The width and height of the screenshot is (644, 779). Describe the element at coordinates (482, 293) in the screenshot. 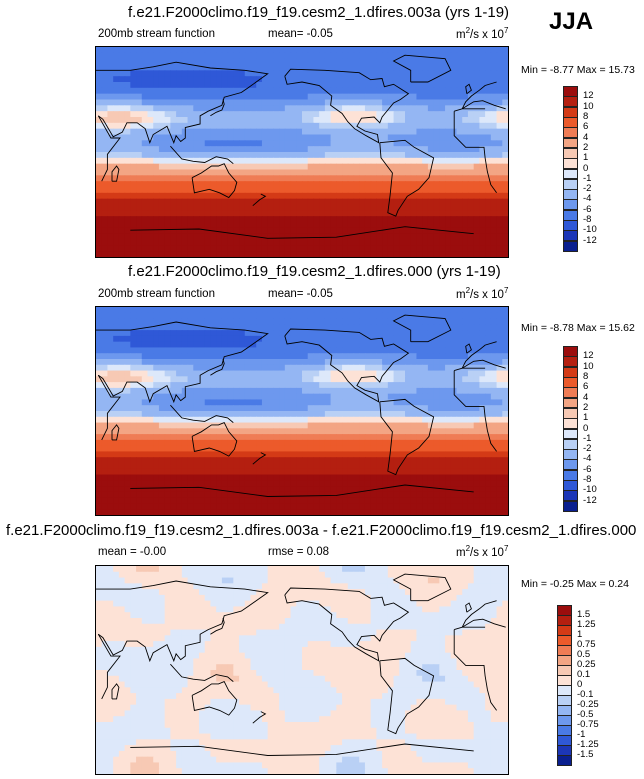

I see `panel2-units: m2/s x 107` at that location.